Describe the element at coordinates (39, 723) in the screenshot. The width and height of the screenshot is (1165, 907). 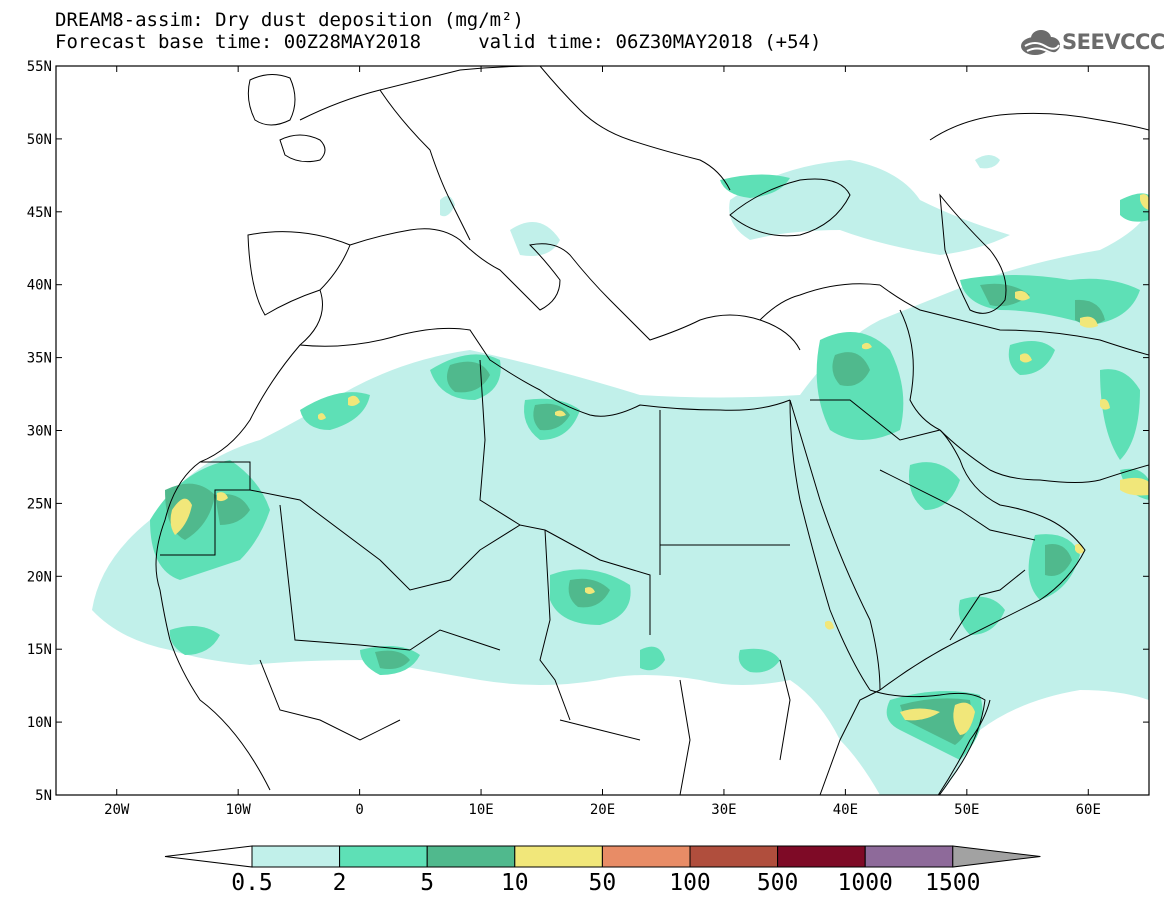
I see `lat-tick-label: 10N` at that location.